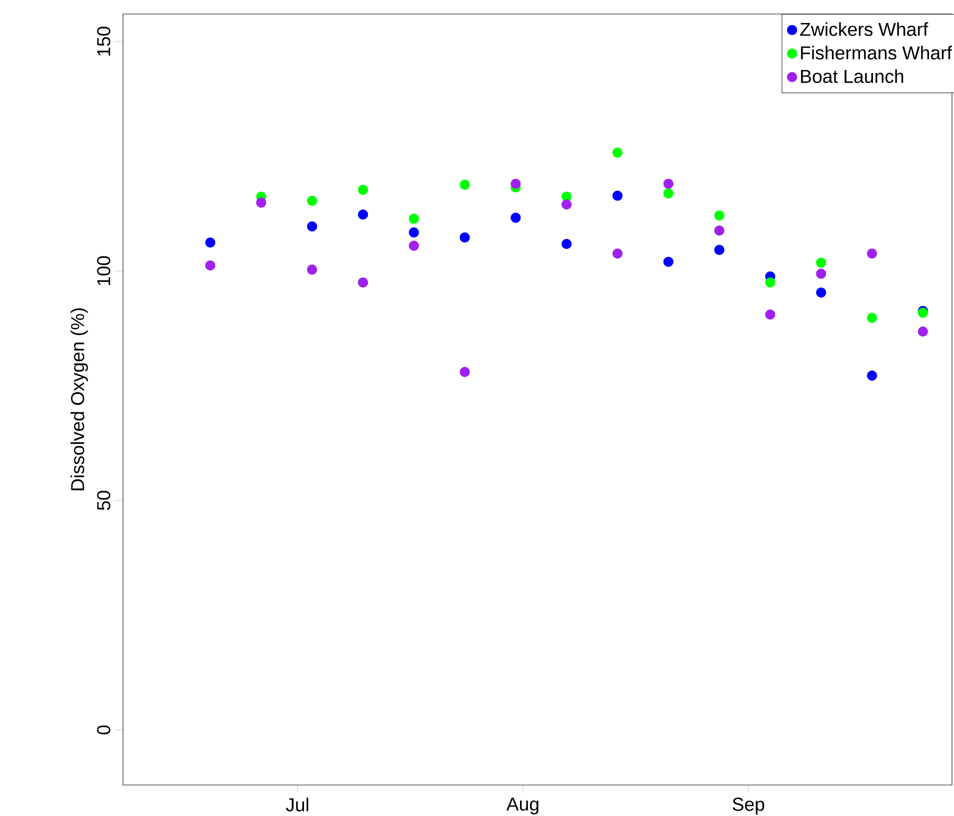  Describe the element at coordinates (103, 500) in the screenshot. I see `y-tick-label: 50` at that location.